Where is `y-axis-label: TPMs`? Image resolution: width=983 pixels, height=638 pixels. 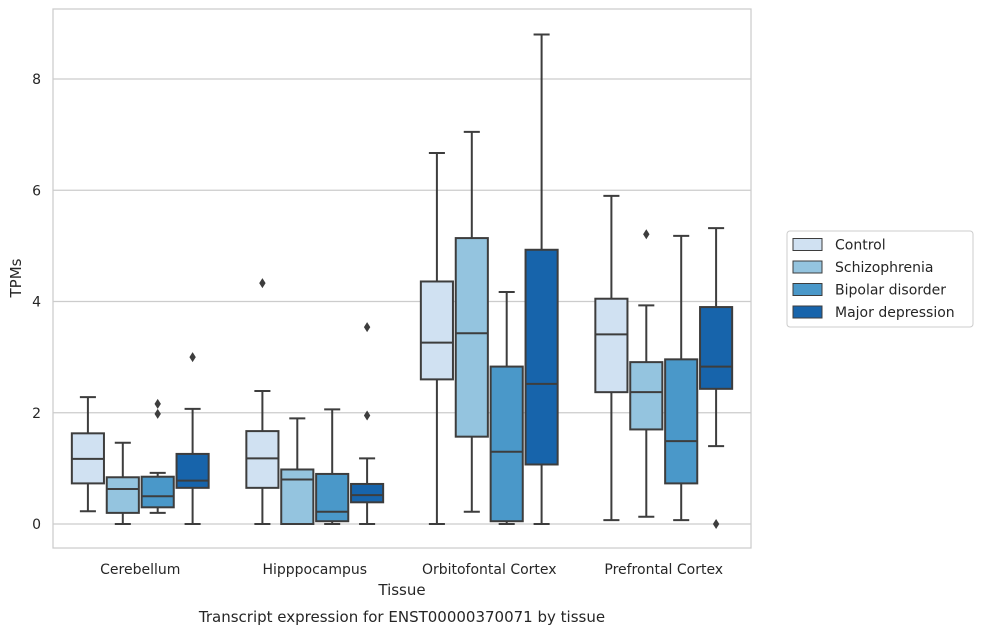 y-axis-label: TPMs is located at coordinates (16, 278).